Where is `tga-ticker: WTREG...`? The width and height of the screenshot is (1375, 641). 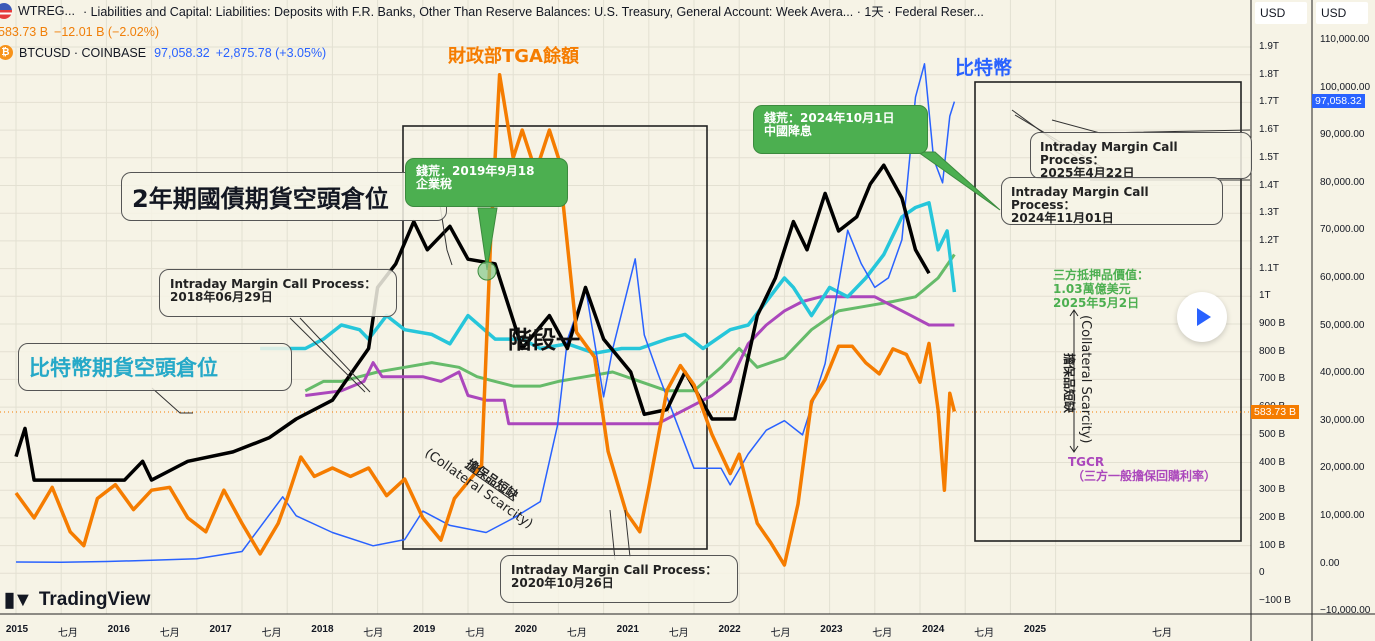 tga-ticker: WTREG... is located at coordinates (46, 10).